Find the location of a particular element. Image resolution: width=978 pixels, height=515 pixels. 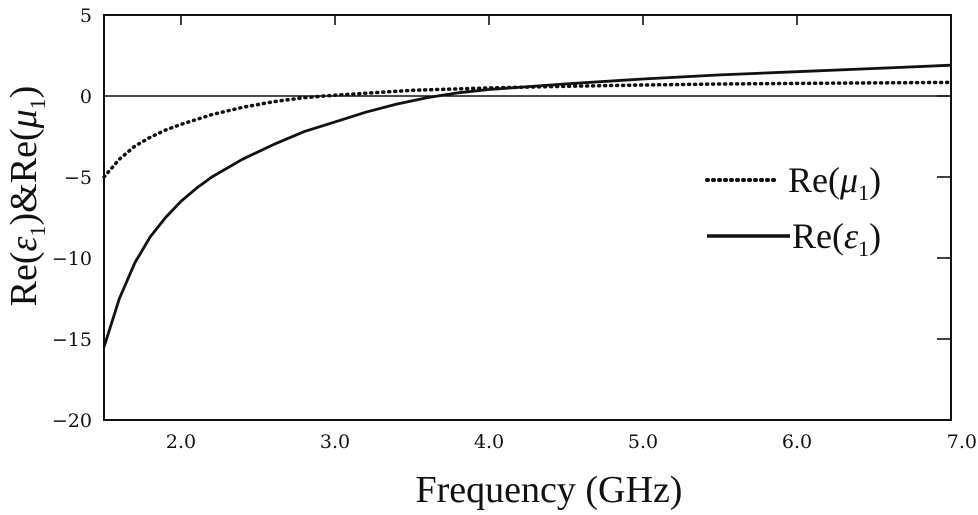

legend: Re(μ1) Re(ε1) is located at coordinates (793, 210).